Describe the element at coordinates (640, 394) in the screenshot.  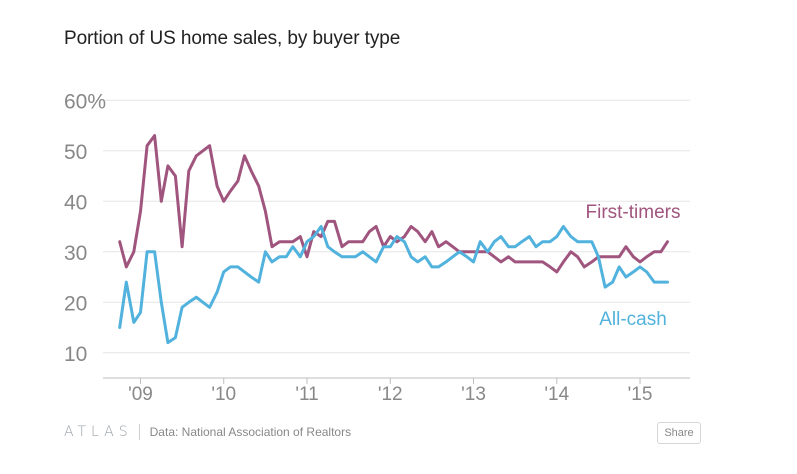
I see `x-tick-label: '15` at that location.